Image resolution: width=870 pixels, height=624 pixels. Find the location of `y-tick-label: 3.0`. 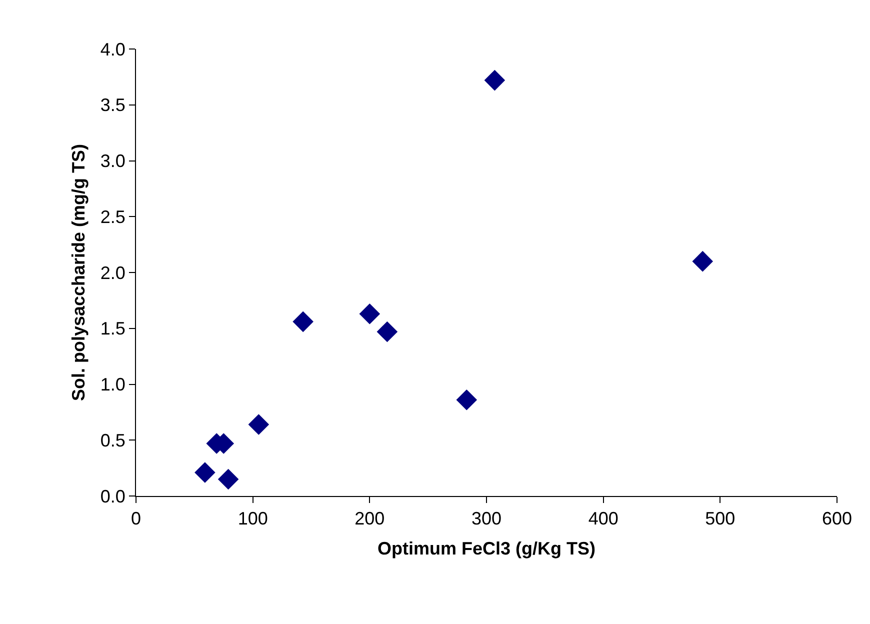

y-tick-label: 3.0 is located at coordinates (113, 161).